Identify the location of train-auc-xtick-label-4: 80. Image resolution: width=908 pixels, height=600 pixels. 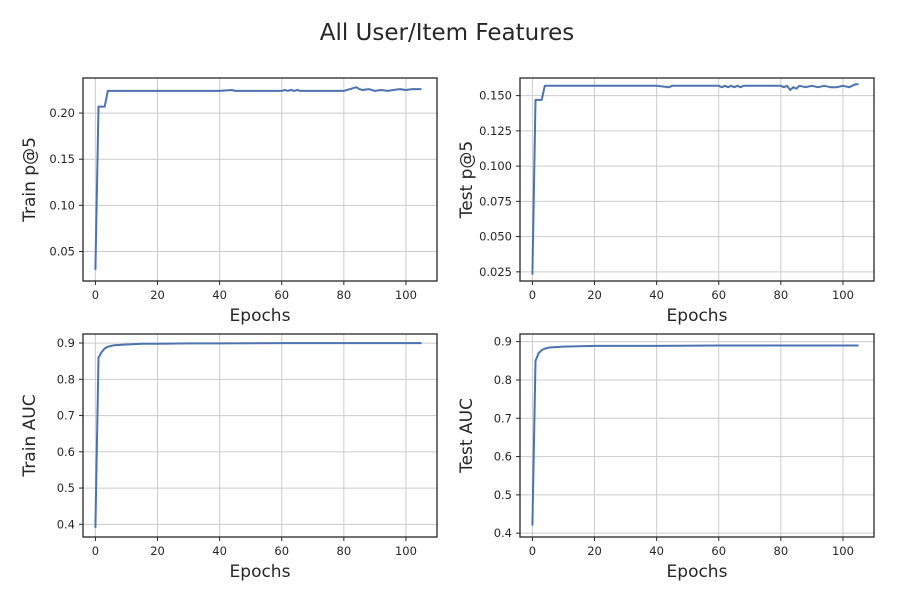
(344, 551).